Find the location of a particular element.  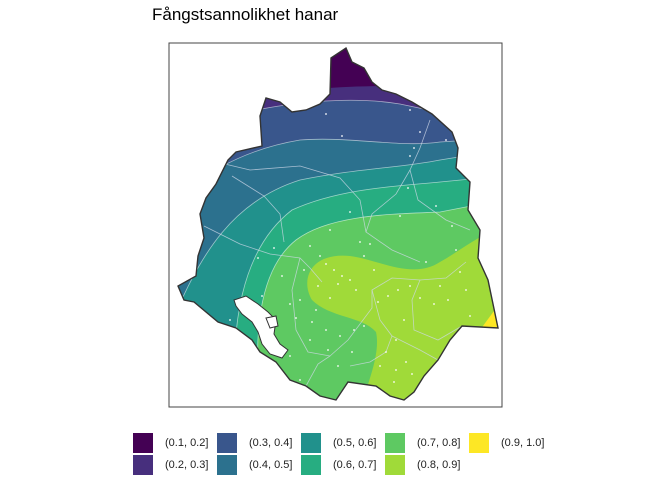

lakes is located at coordinates (261, 327).